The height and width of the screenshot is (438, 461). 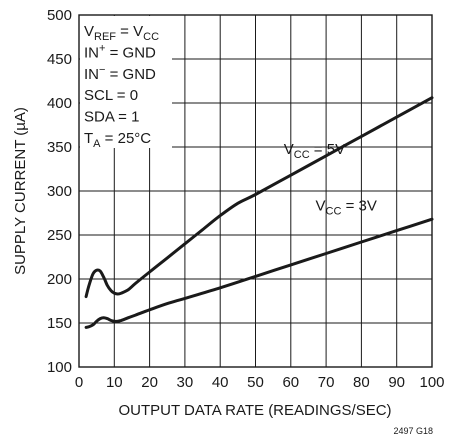 I want to click on x-tick-label: 20, so click(x=149, y=382).